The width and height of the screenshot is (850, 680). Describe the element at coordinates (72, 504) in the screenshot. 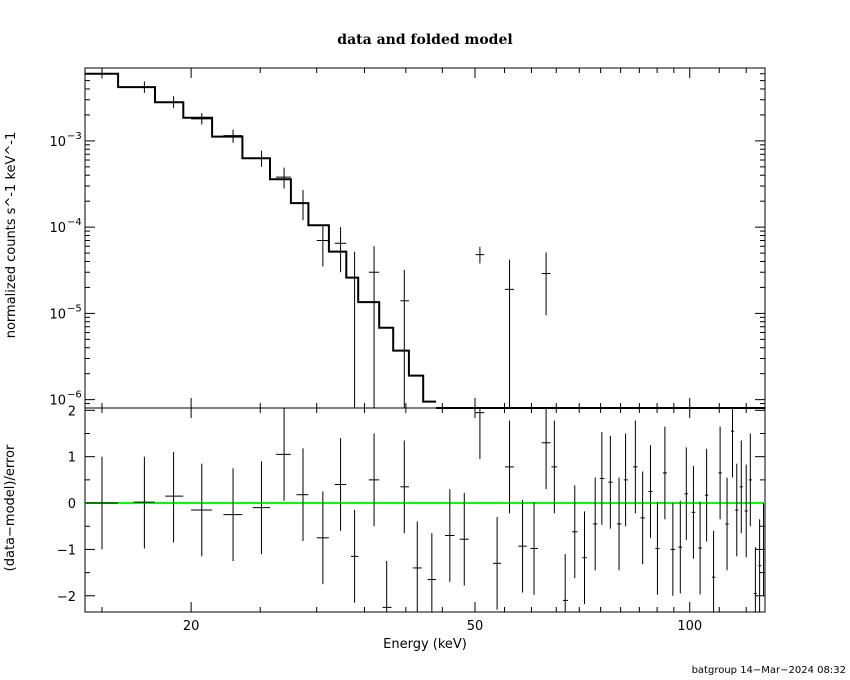

I see `y-tick-label: 0` at that location.